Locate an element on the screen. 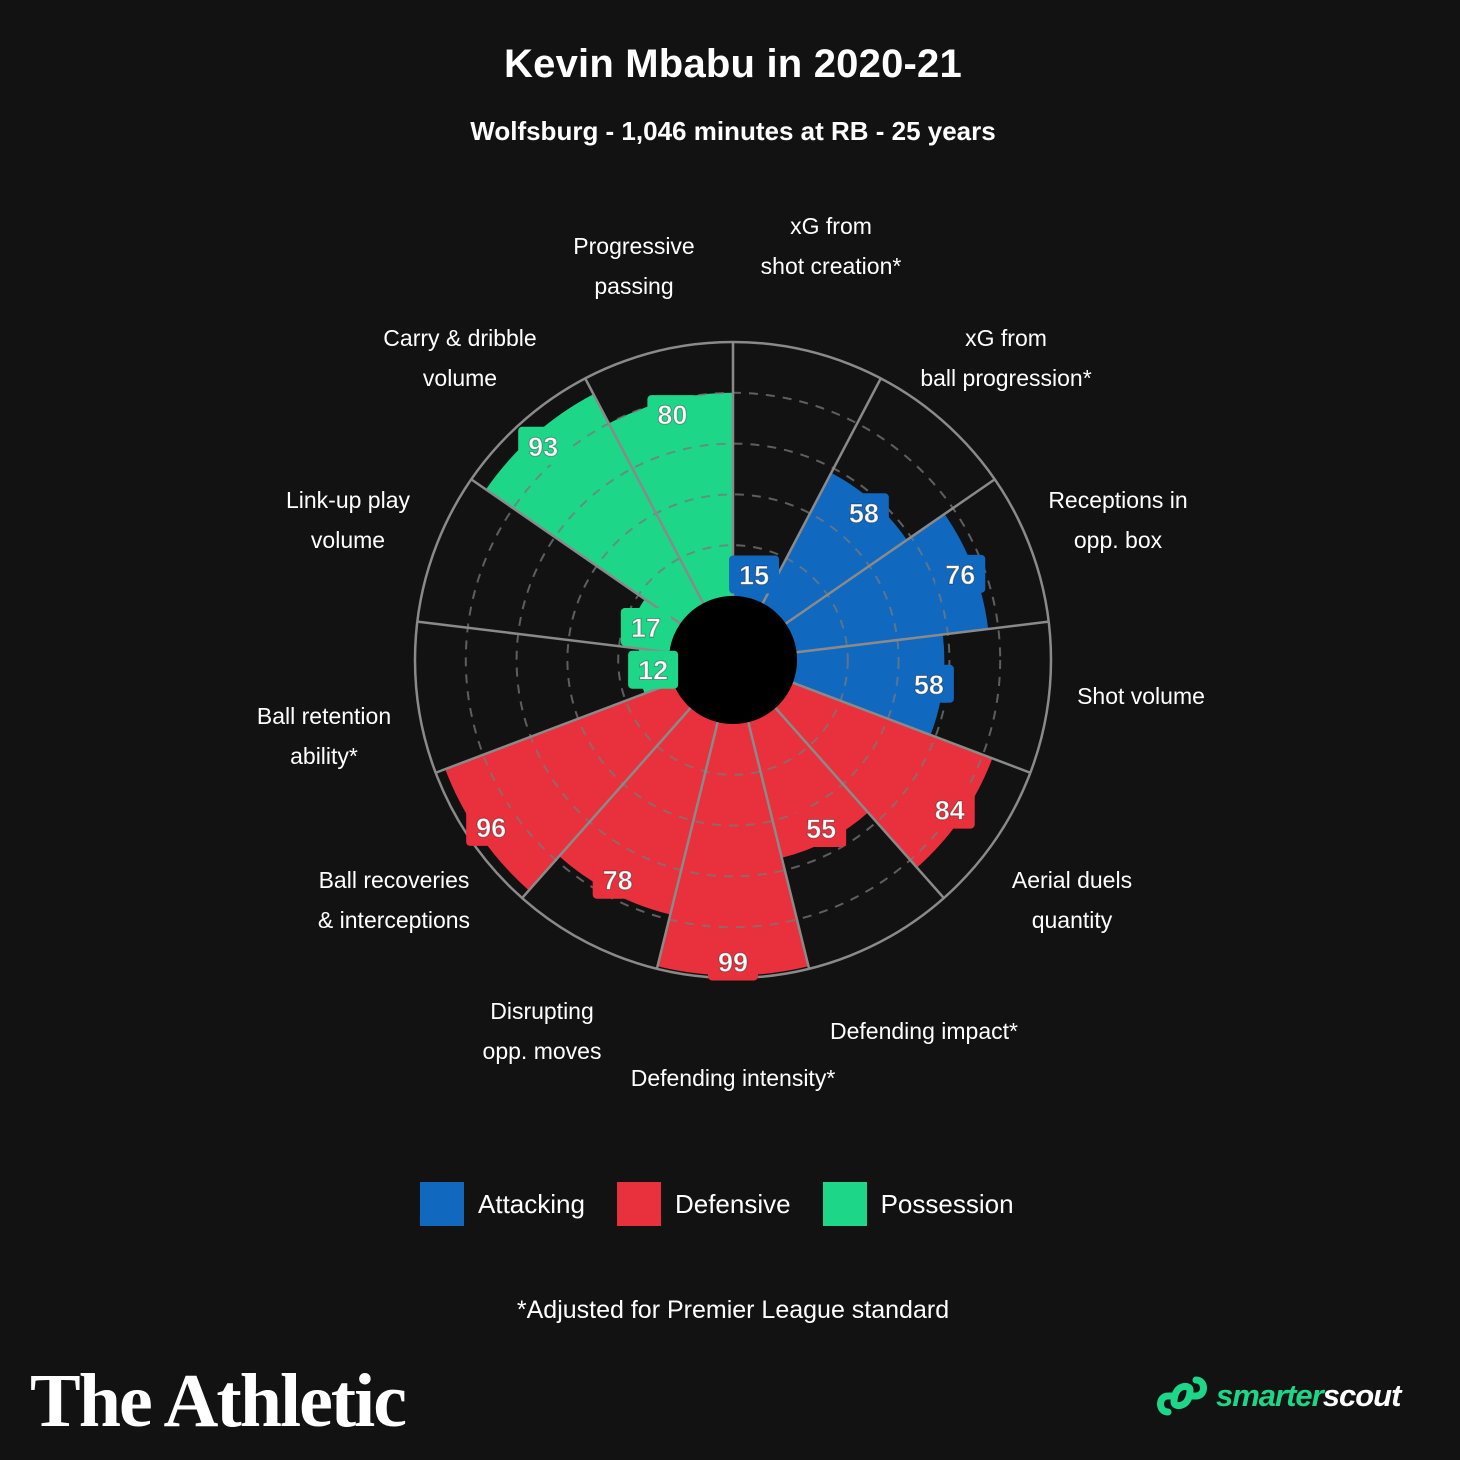 The image size is (1460, 1460). category-label-4: Aerial duels quantity is located at coordinates (1072, 900).